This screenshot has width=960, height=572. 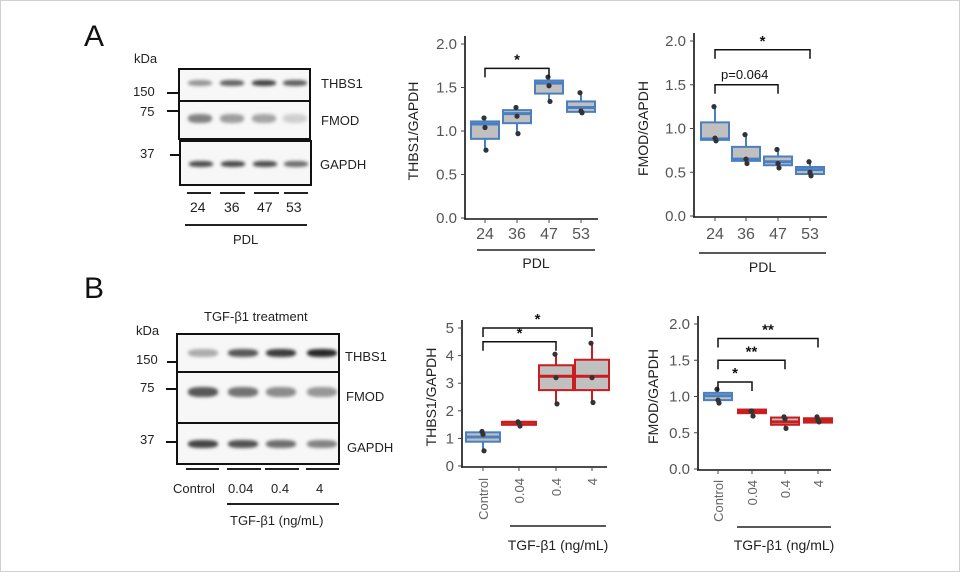 I want to click on marker-150-b: 150, so click(x=147, y=359).